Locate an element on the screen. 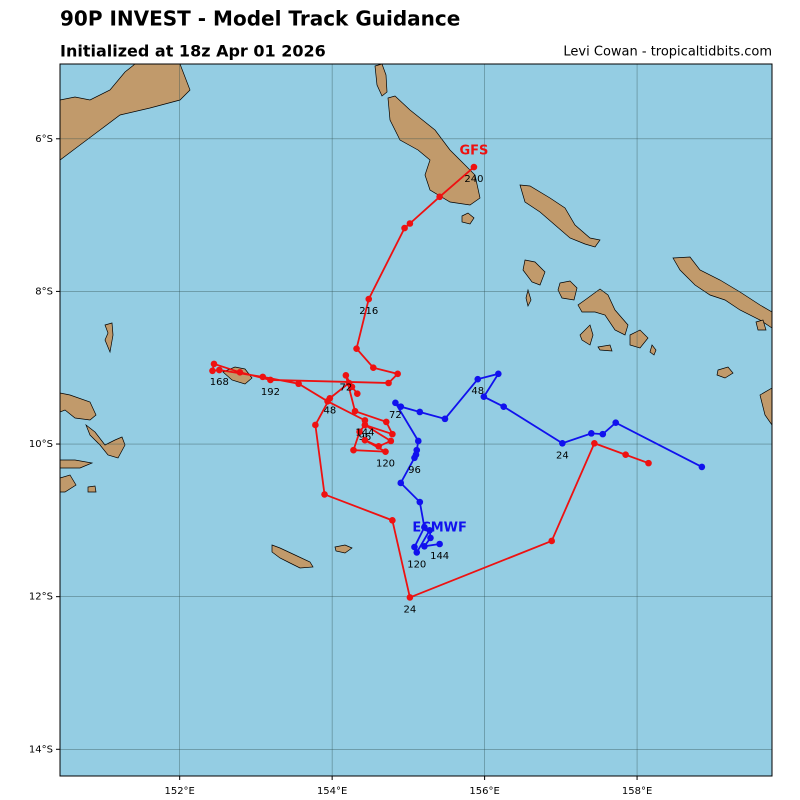  x-tick-label: 156°E is located at coordinates (484, 791).